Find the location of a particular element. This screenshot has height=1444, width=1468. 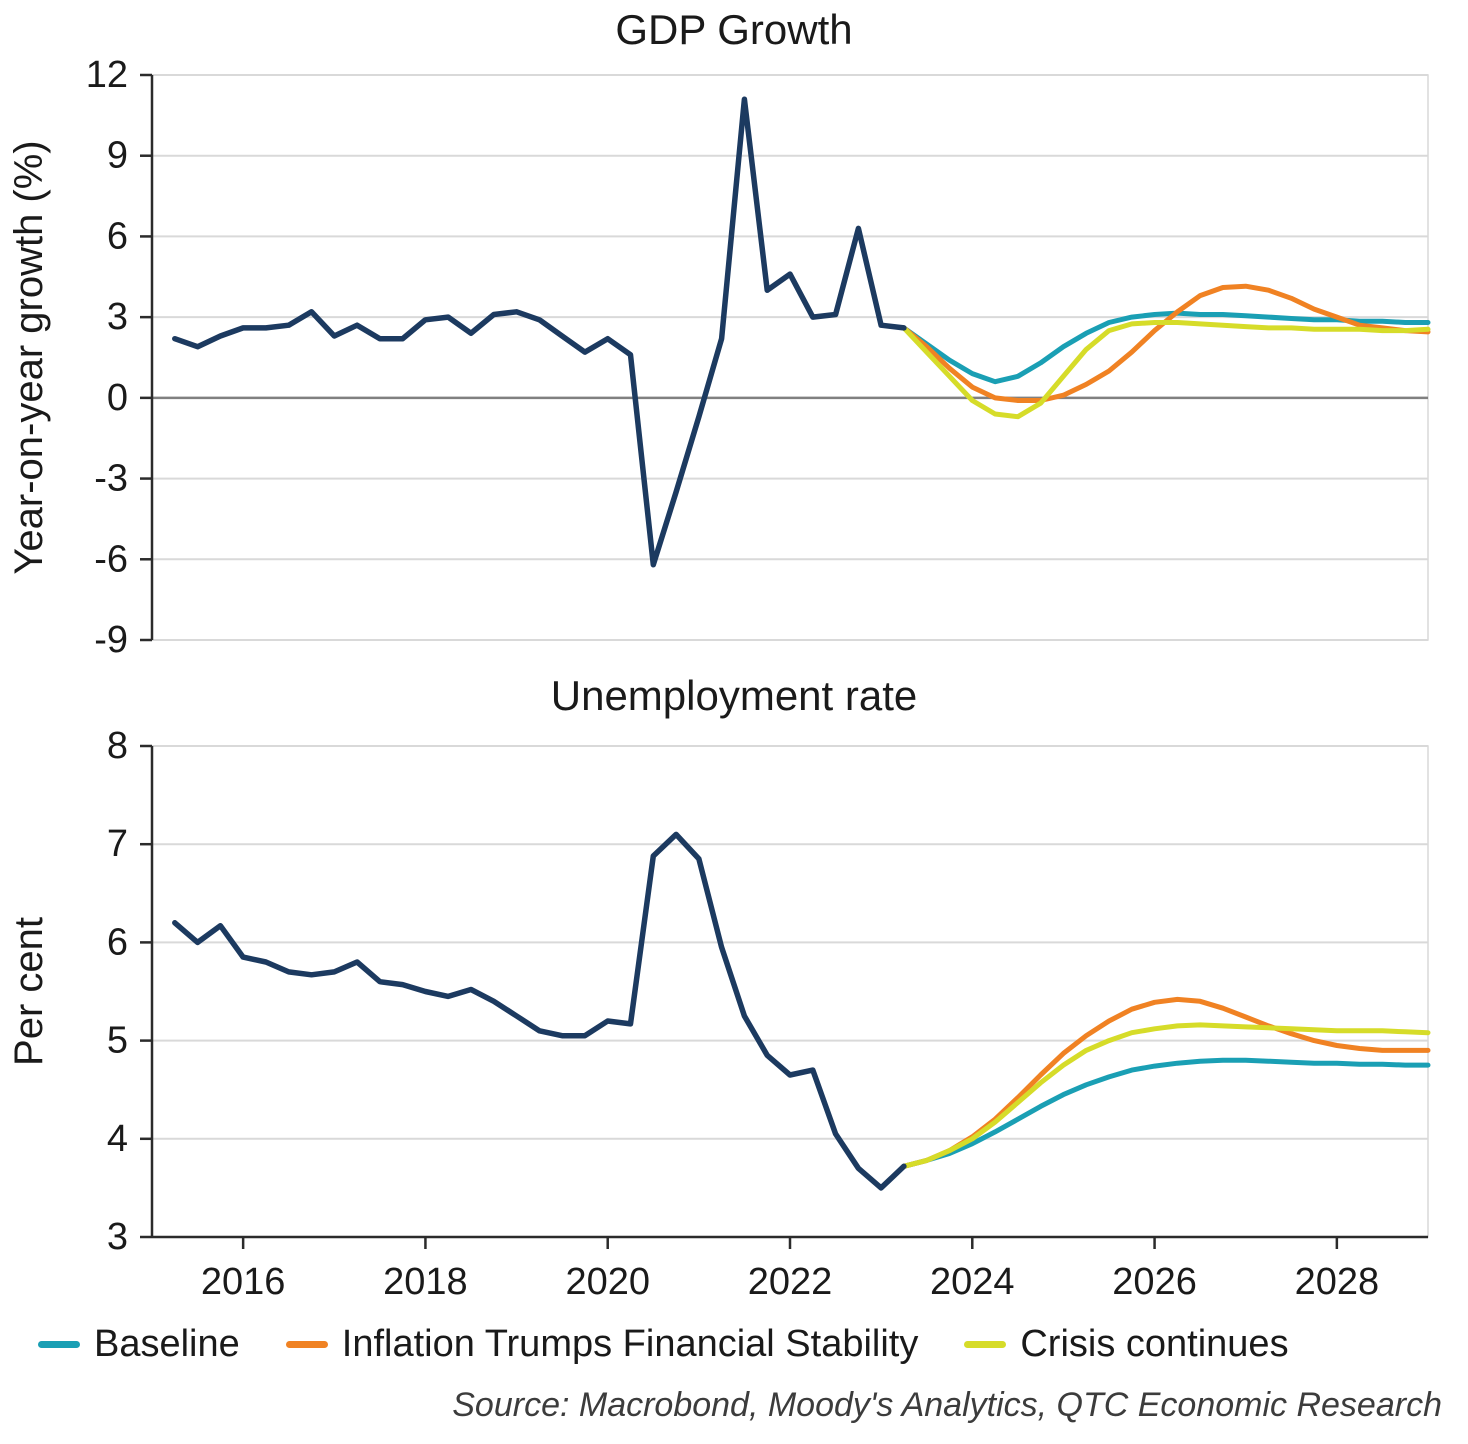

y-tick-label: 4 is located at coordinates (117, 1139).